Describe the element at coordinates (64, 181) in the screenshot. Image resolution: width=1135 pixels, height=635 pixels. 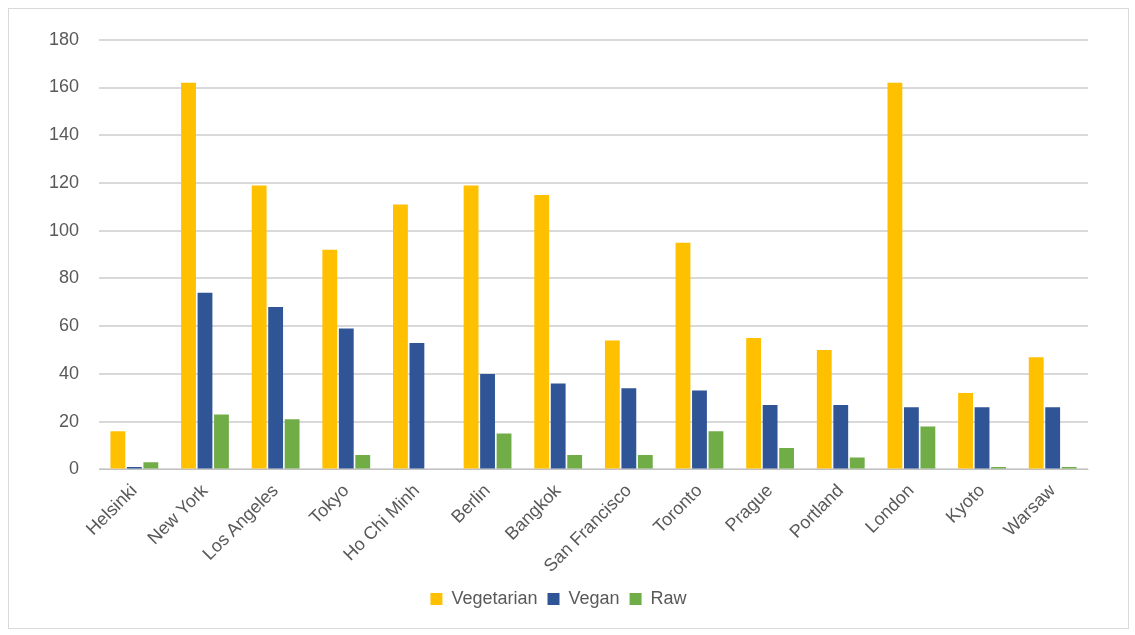
I see `y-tick-label: 120` at that location.